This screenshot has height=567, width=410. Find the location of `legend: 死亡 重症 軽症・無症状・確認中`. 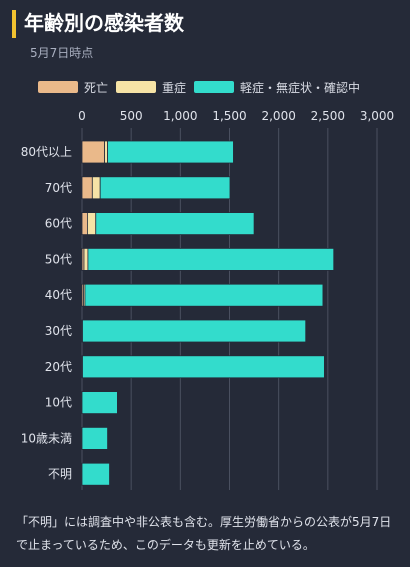

legend: 死亡 重症 軽症・無症状・確認中 is located at coordinates (203, 87).